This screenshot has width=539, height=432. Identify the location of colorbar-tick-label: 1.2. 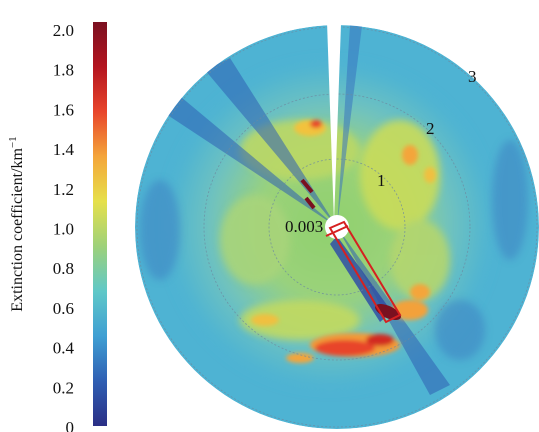
(63, 189).